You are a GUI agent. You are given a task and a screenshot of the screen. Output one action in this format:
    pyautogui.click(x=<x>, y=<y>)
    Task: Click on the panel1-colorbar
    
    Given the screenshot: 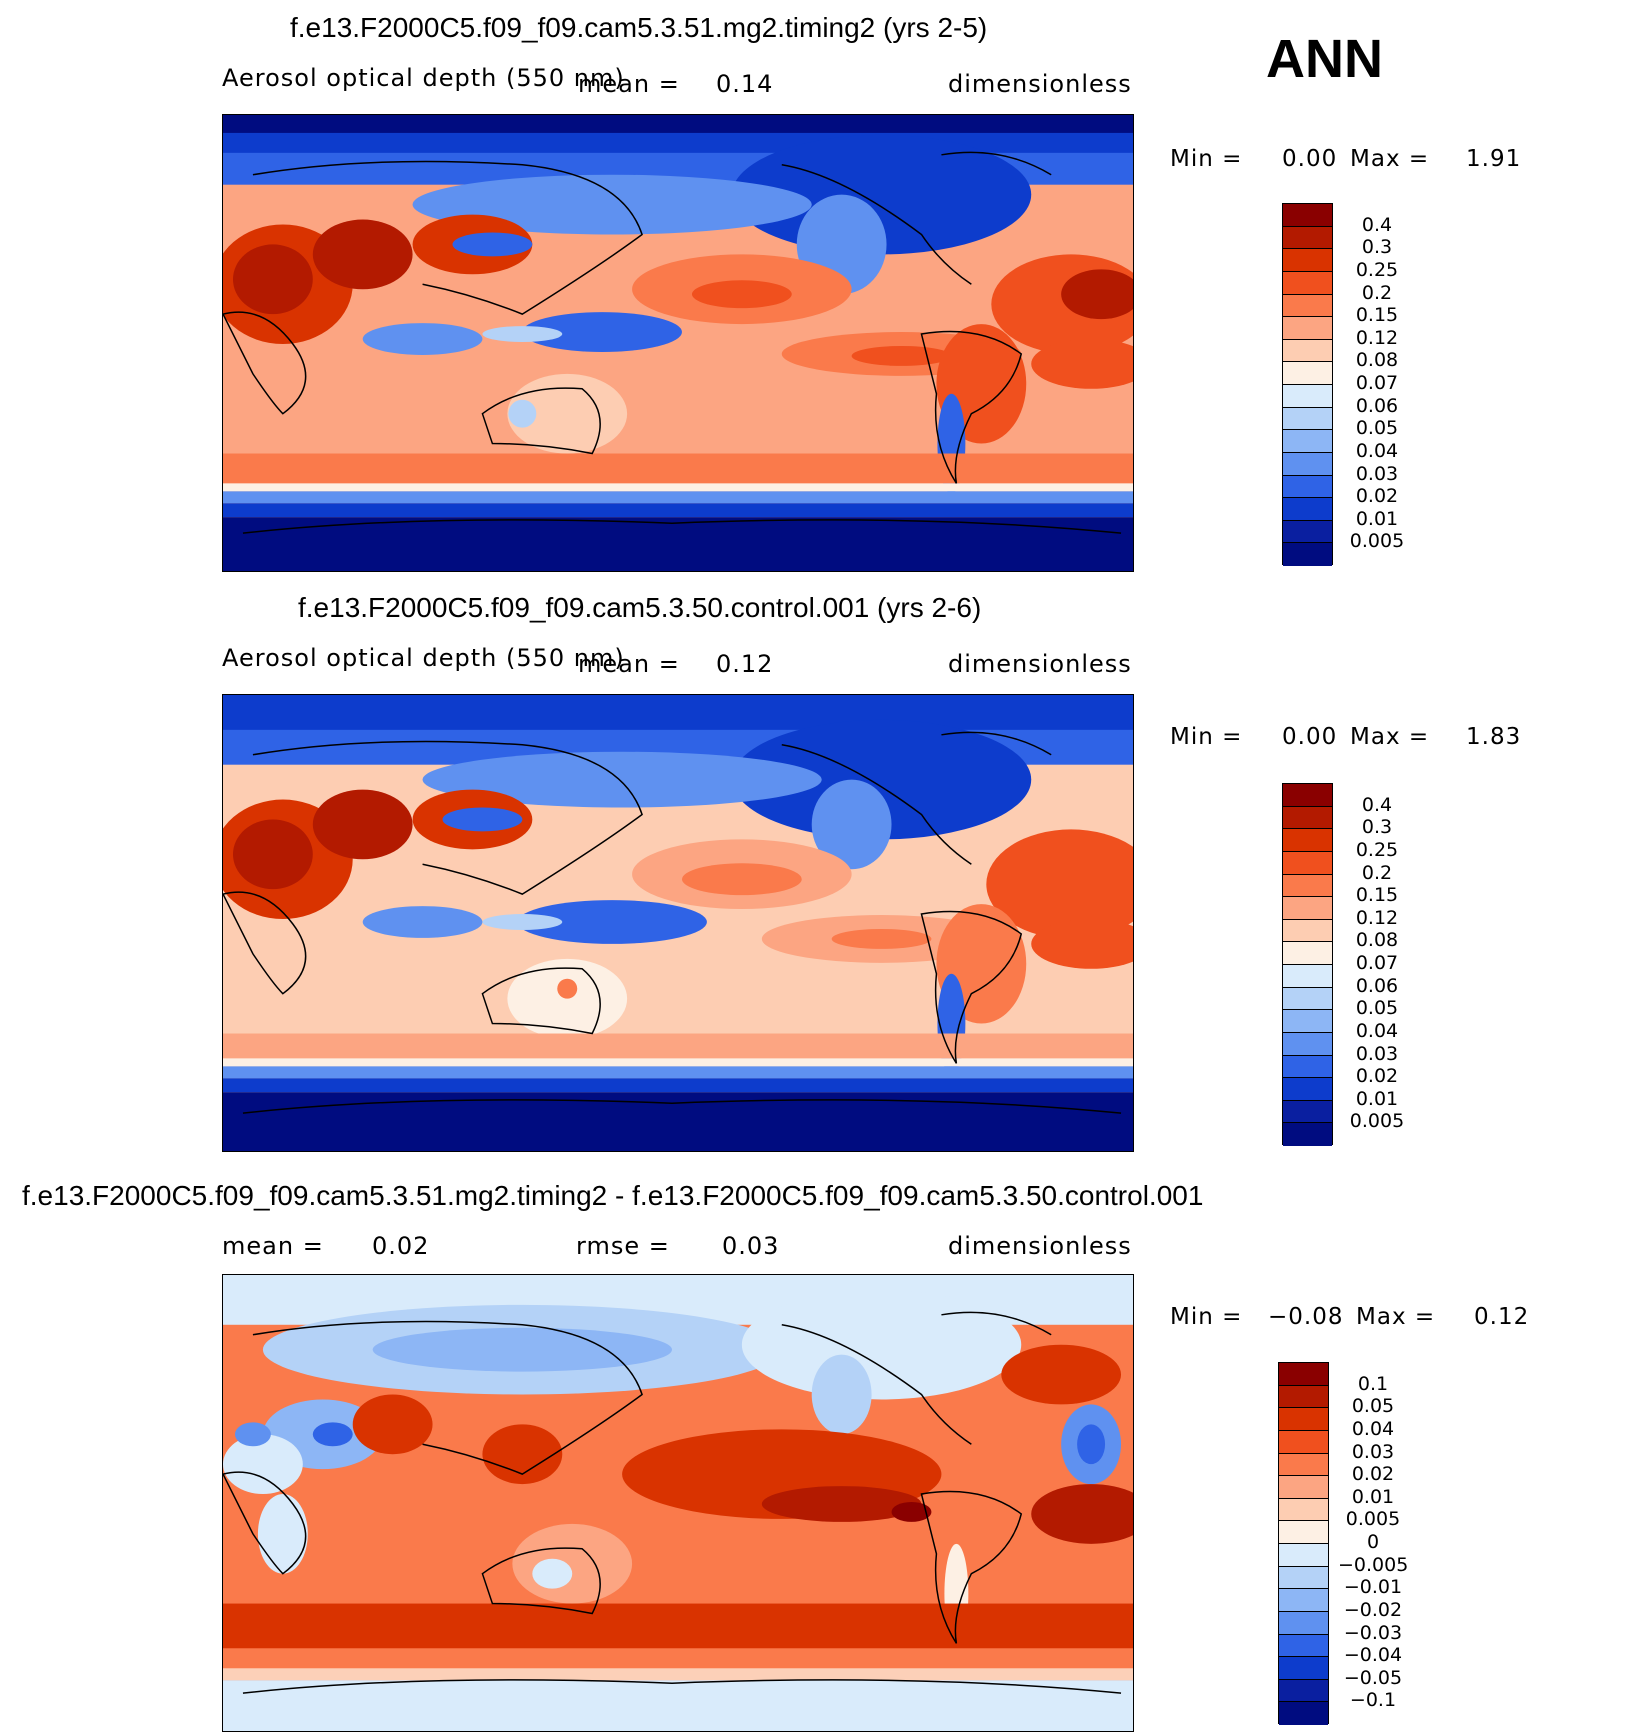 What is the action you would take?
    pyautogui.click(x=1307, y=384)
    